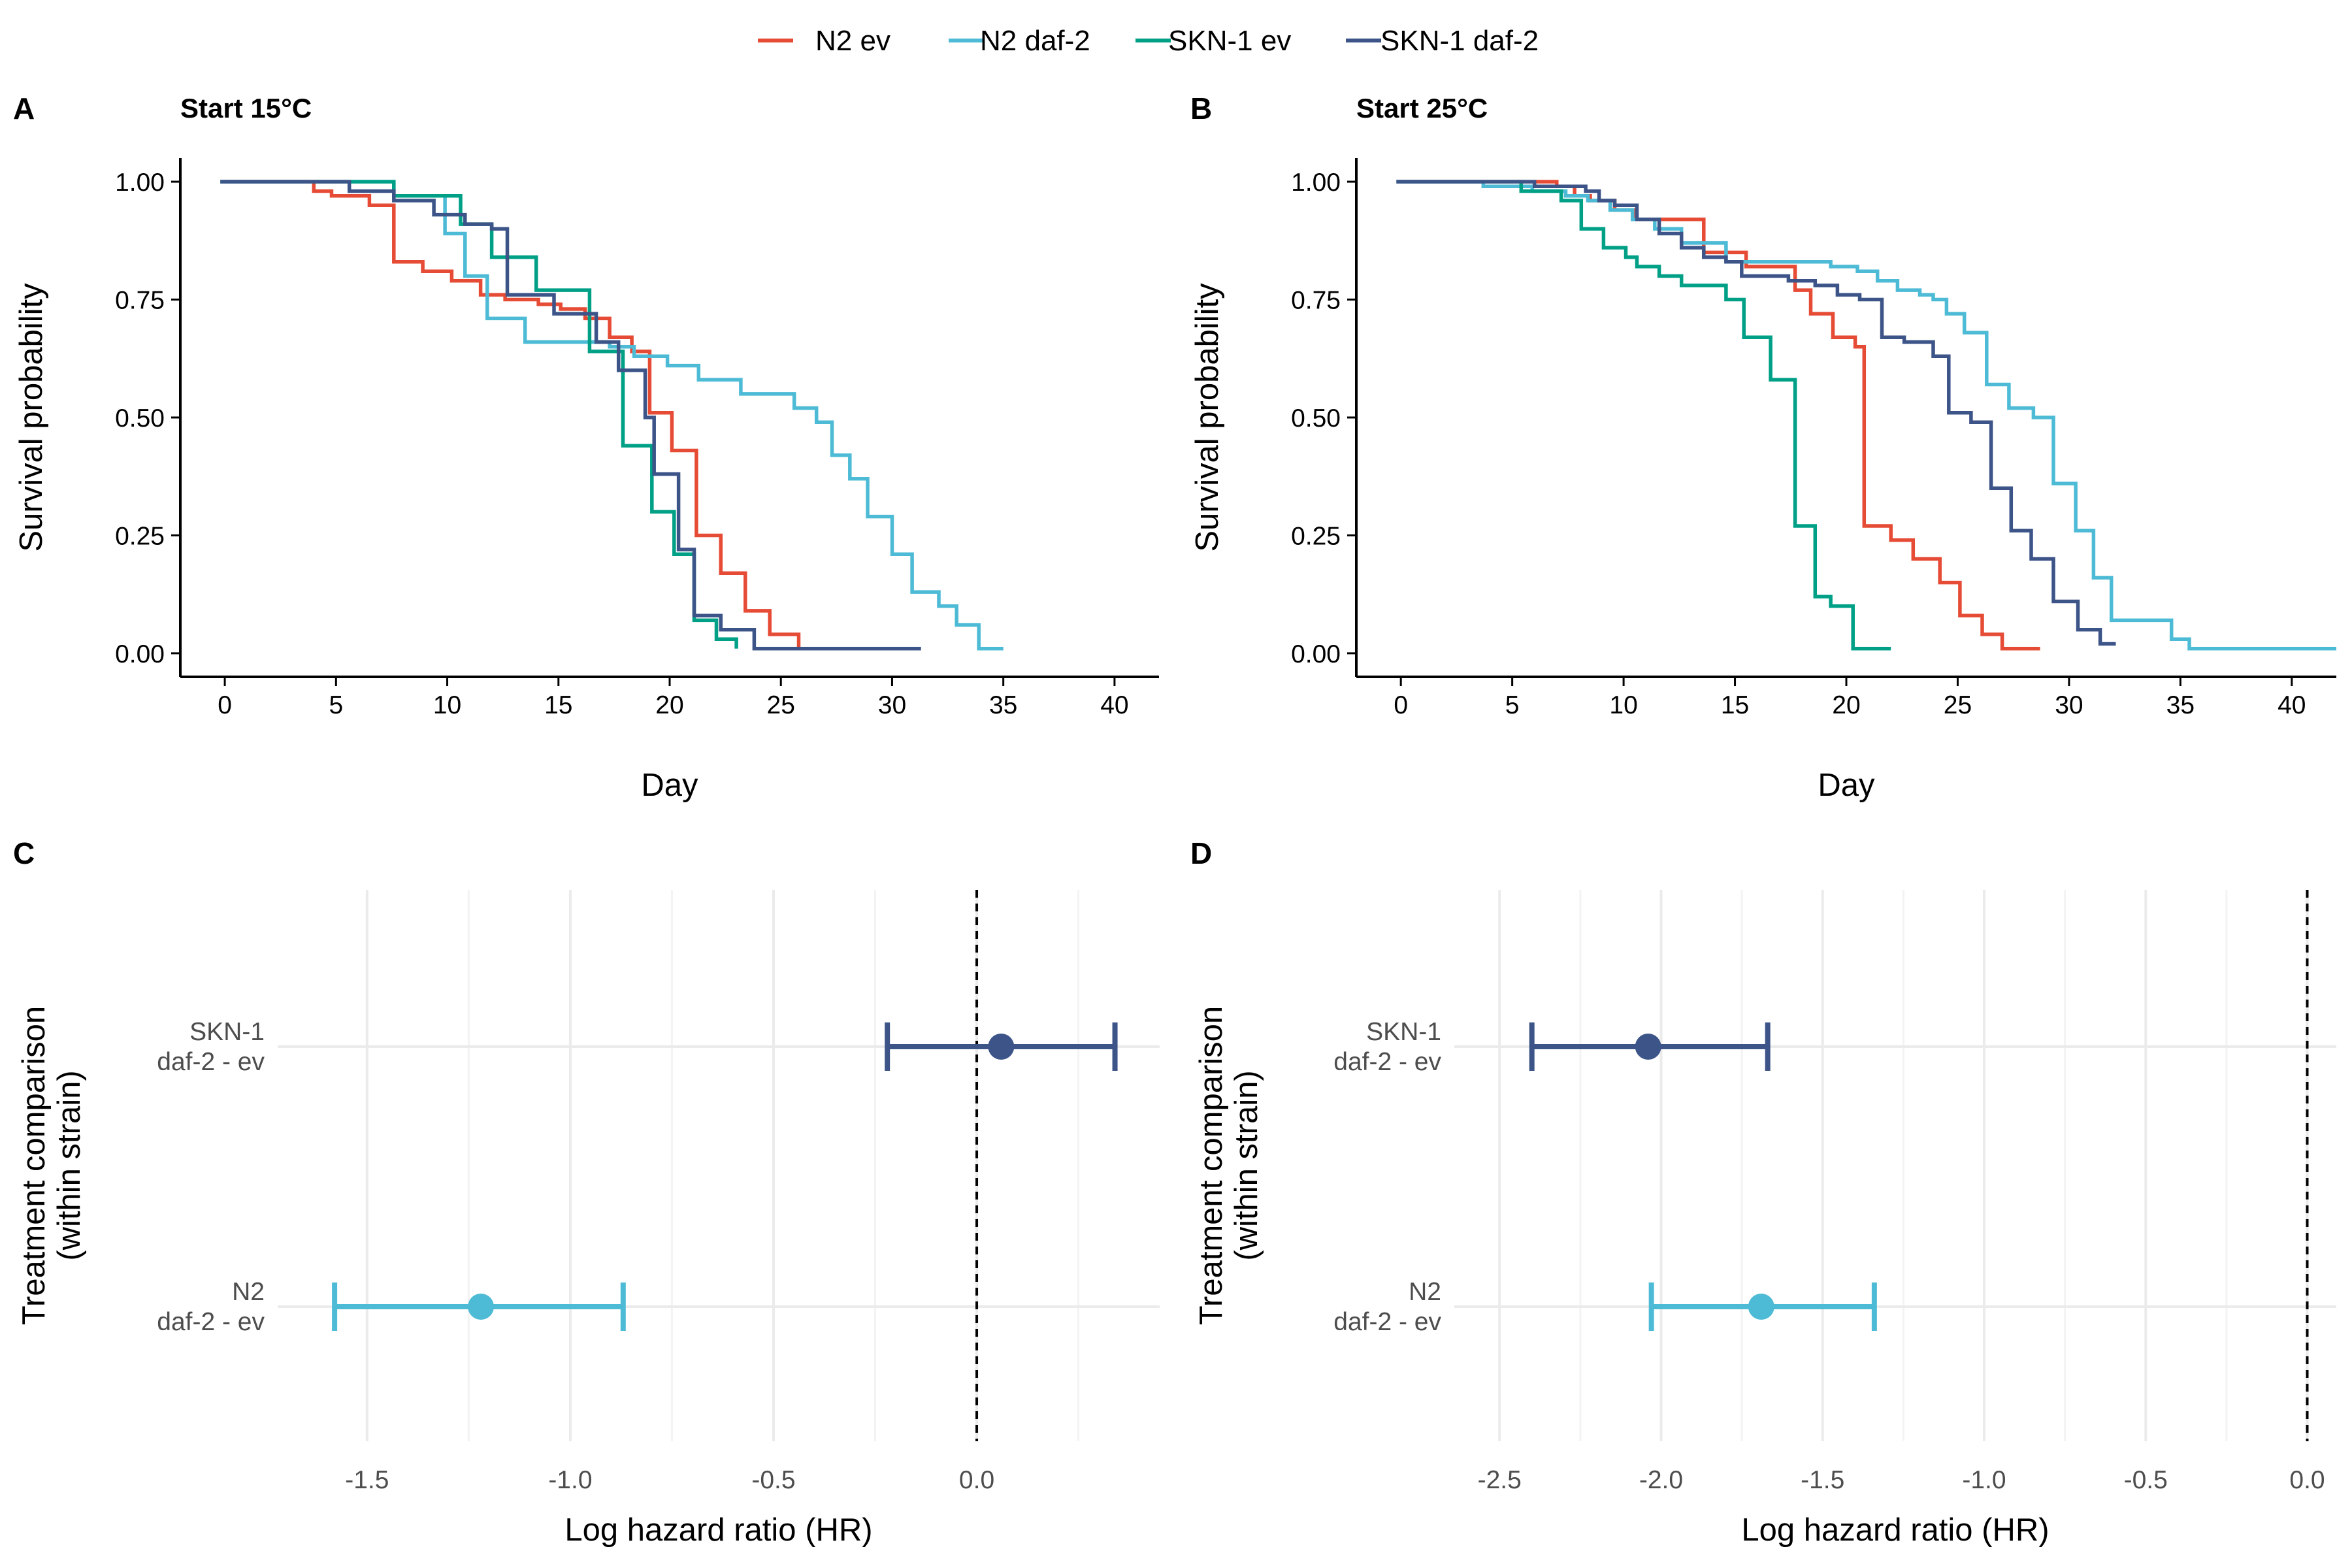  Describe the element at coordinates (852, 41) in the screenshot. I see `legend-label-n2-ev: N2 ev` at that location.